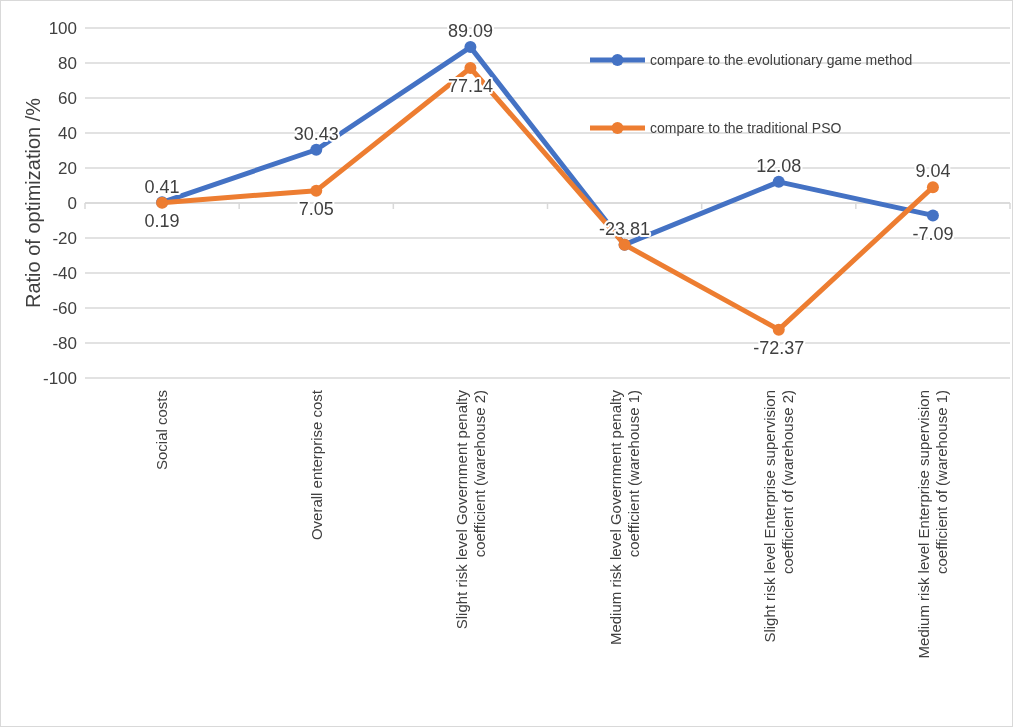 This screenshot has height=727, width=1013. I want to click on x-tick-label: Slight risk level Enterprise supervision coefficient of (warehouse 2), so click(778, 516).